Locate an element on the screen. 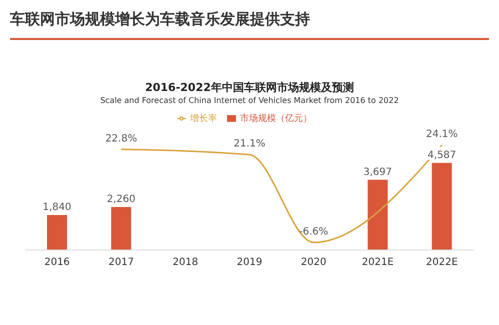 This screenshot has width=499, height=325. data-label: 22.8% is located at coordinates (121, 138).